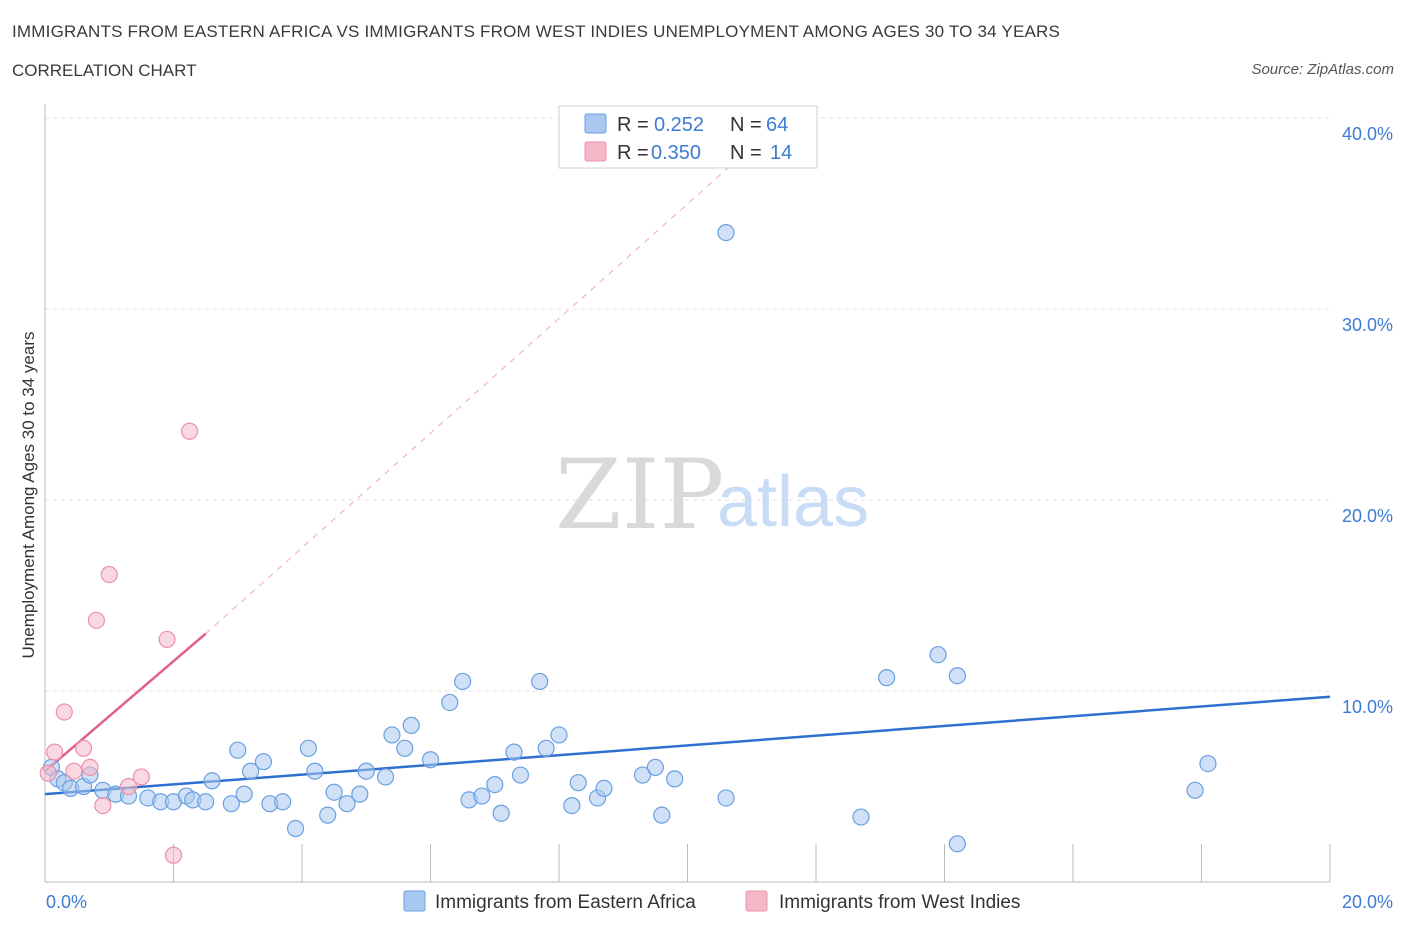 This screenshot has height=930, width=1406. What do you see at coordinates (414, 901) in the screenshot?
I see `bottom-legend-swatch-eastern-africa` at bounding box center [414, 901].